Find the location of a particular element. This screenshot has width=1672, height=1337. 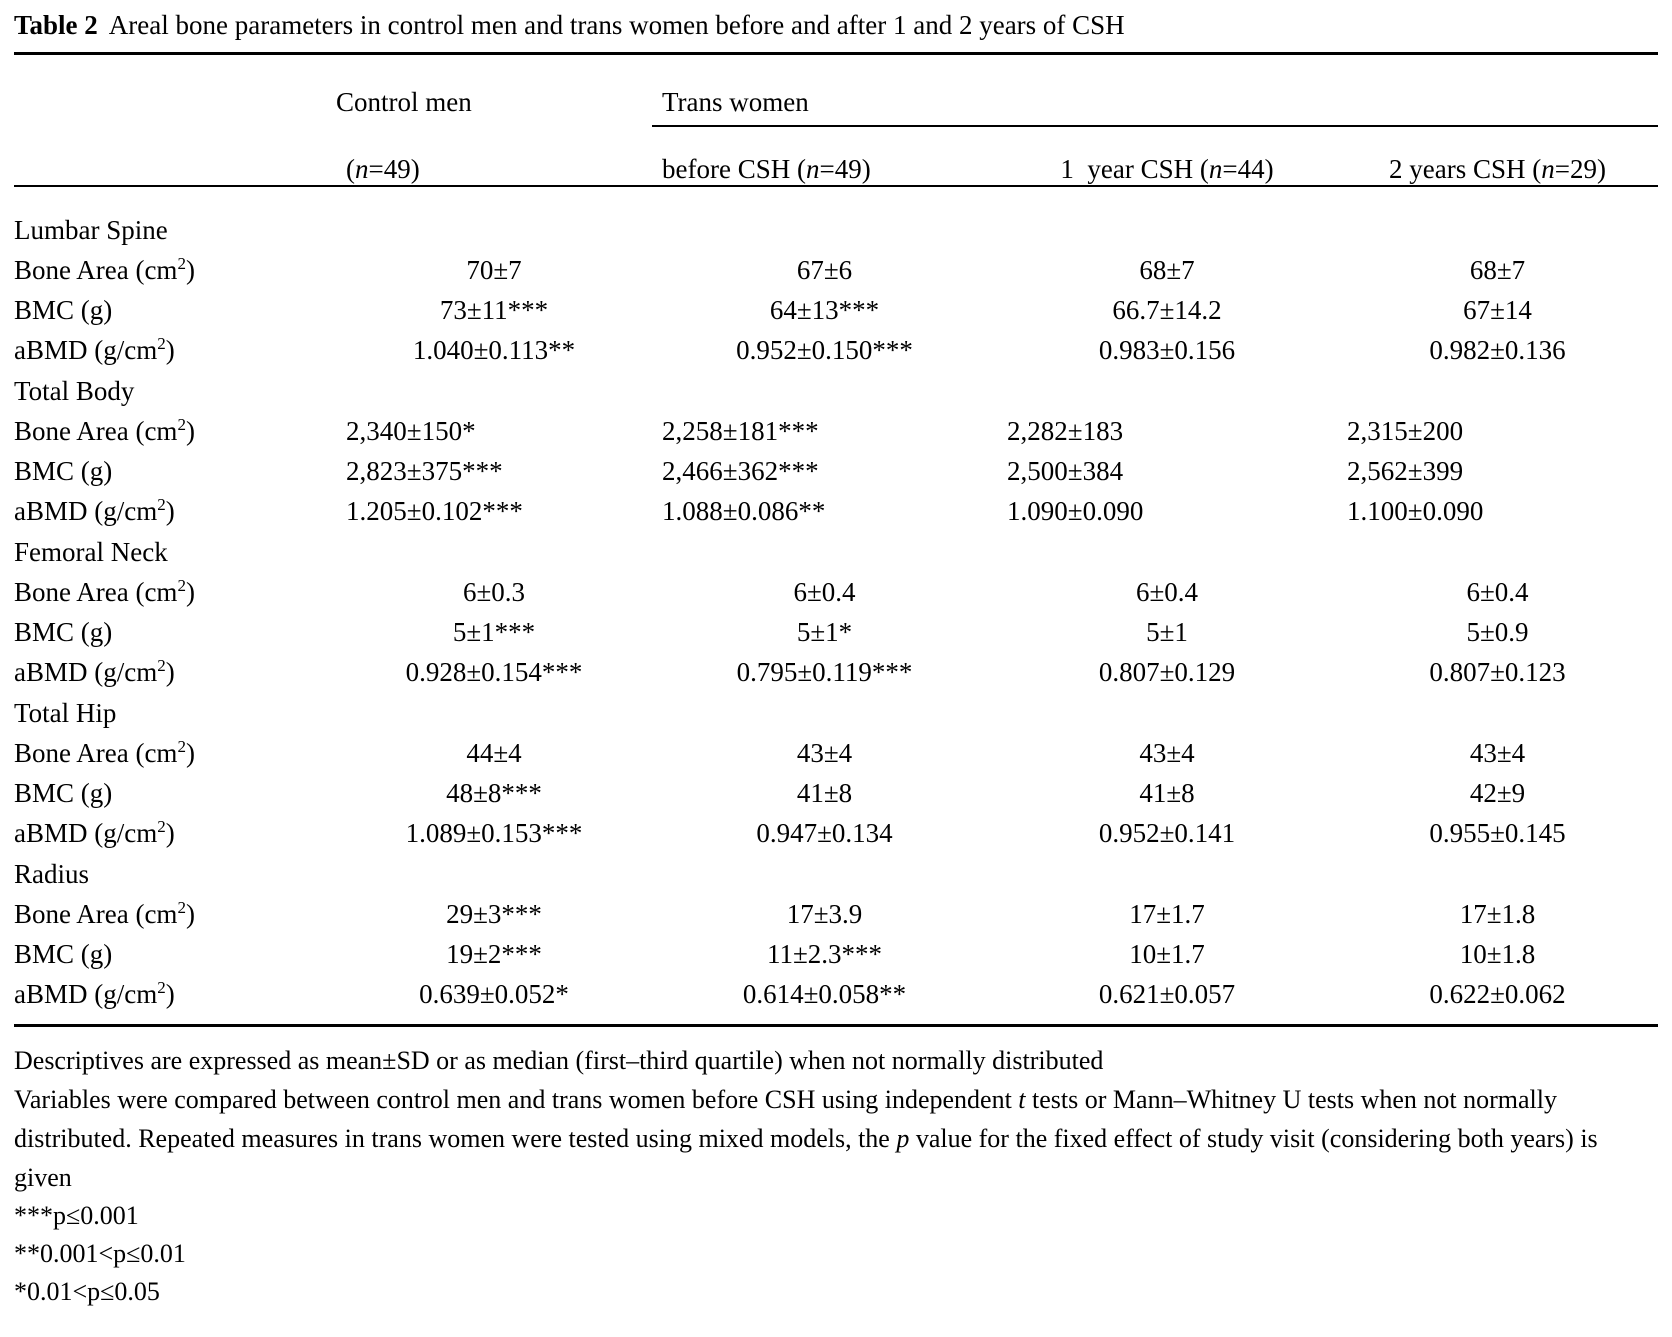

cell-value: 0.639±0.052* is located at coordinates (494, 994).